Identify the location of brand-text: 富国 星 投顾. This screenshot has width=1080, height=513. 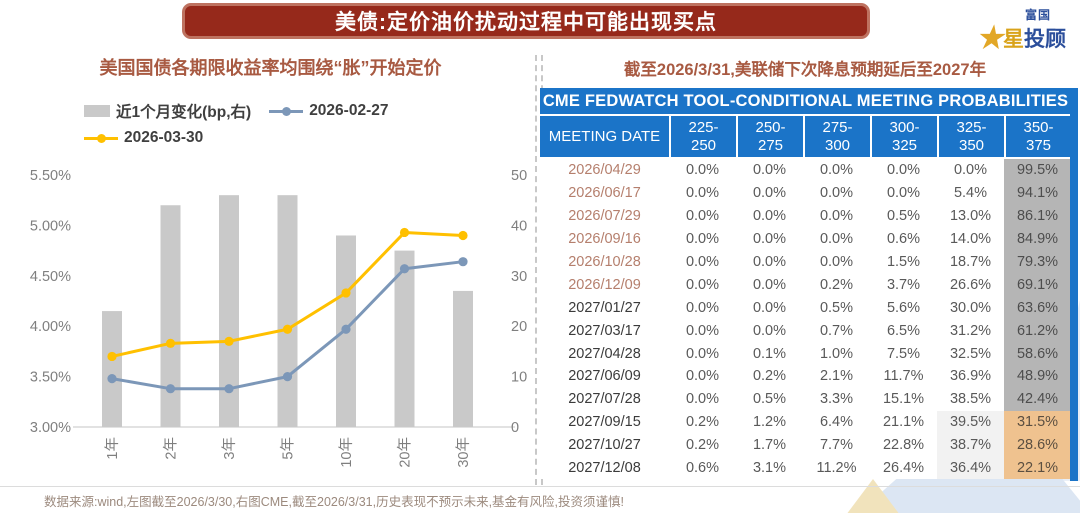
(1034, 29).